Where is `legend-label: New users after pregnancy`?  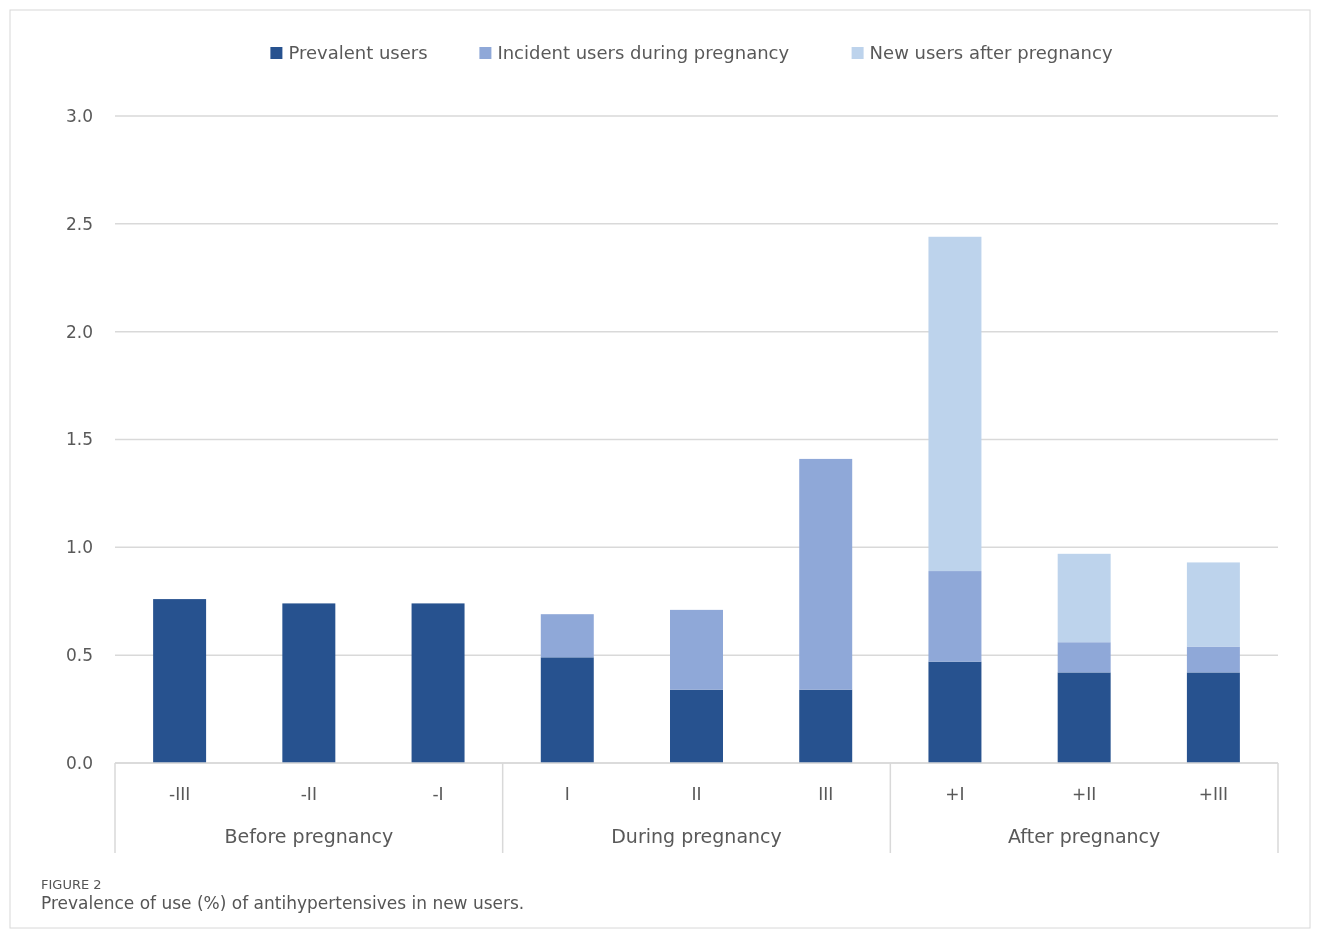 legend-label: New users after pregnancy is located at coordinates (991, 53).